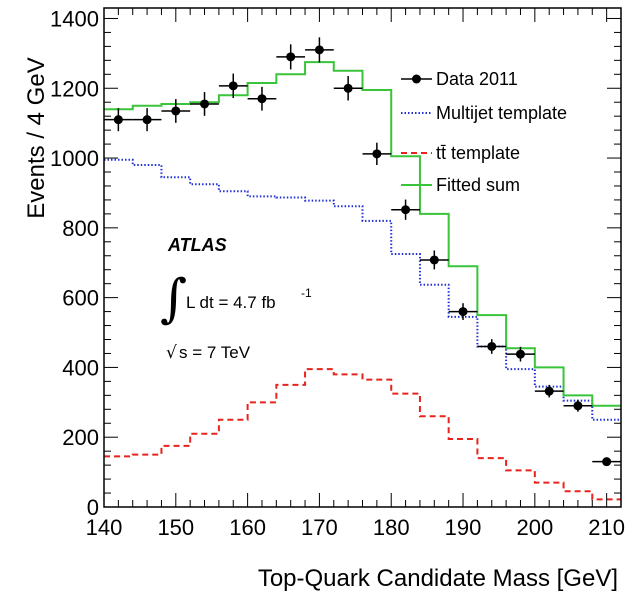  I want to click on y-tick-label: 1400, so click(74, 18).